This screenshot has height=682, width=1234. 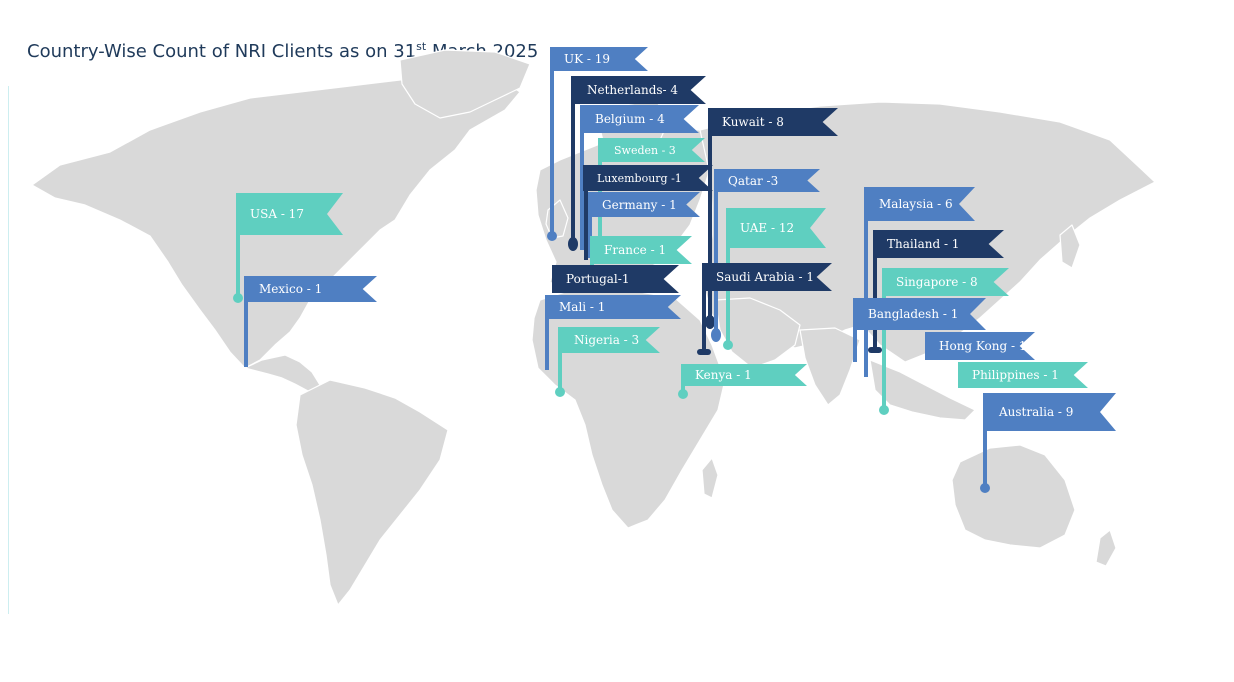 I want to click on flag-label-saudi: Saudi Arabia - 1, so click(x=765, y=277).